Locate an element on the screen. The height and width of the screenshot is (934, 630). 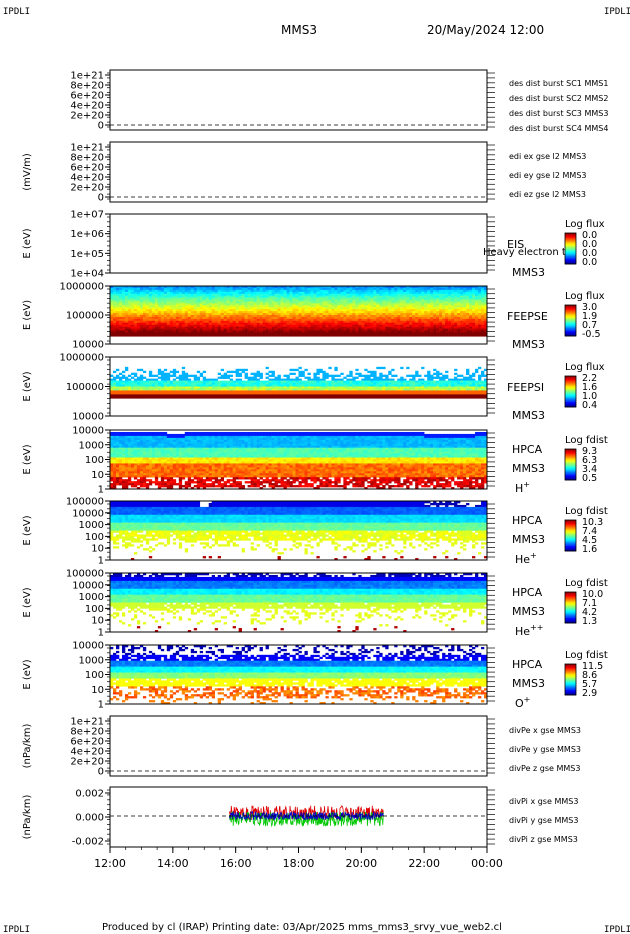
spacecraft-label: MMS3 is located at coordinates (528, 344).